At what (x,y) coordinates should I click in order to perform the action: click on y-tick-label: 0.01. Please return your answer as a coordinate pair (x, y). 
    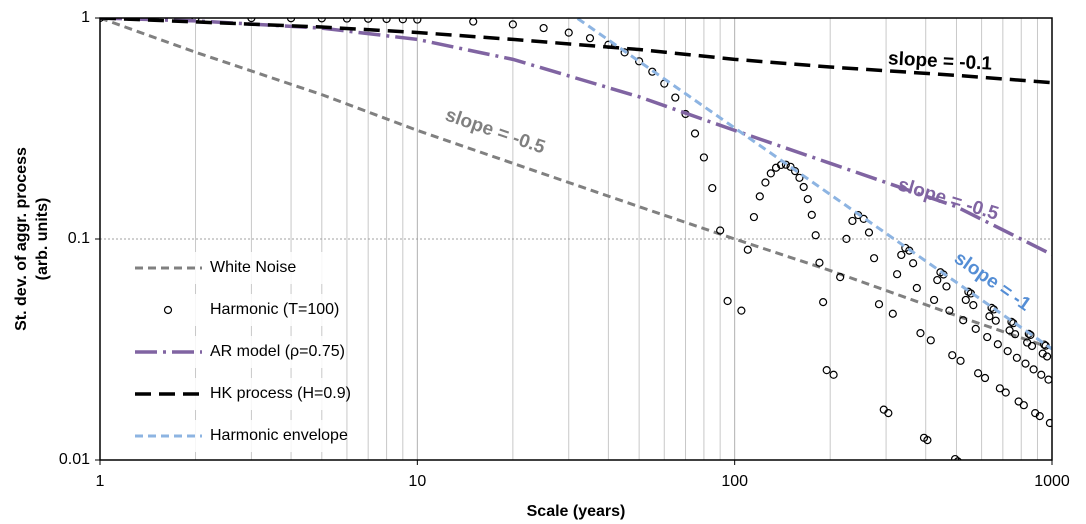
    Looking at the image, I should click on (74, 459).